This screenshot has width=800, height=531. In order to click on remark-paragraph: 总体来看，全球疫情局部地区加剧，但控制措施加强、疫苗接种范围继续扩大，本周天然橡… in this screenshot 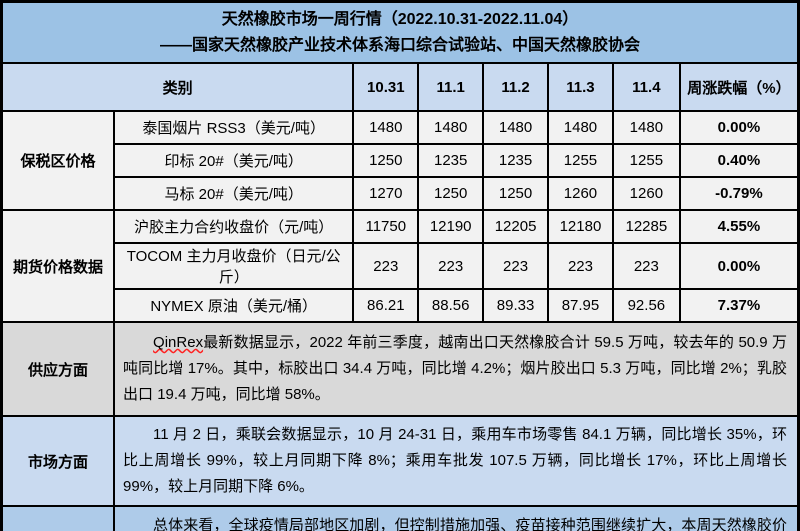, I will do `click(470, 524)`.